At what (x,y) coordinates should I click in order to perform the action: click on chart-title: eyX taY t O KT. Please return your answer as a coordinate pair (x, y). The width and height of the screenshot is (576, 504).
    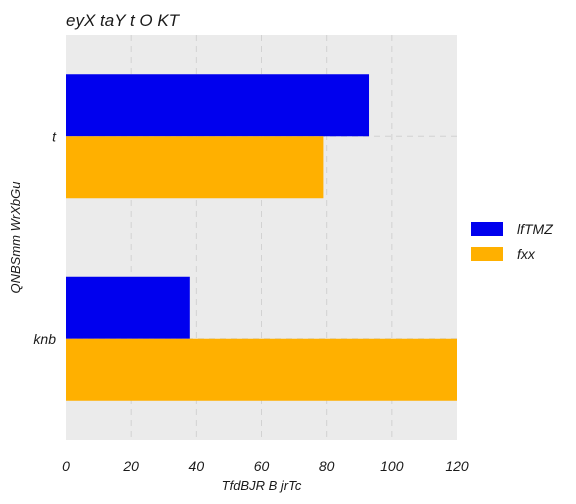
    Looking at the image, I should click on (123, 20).